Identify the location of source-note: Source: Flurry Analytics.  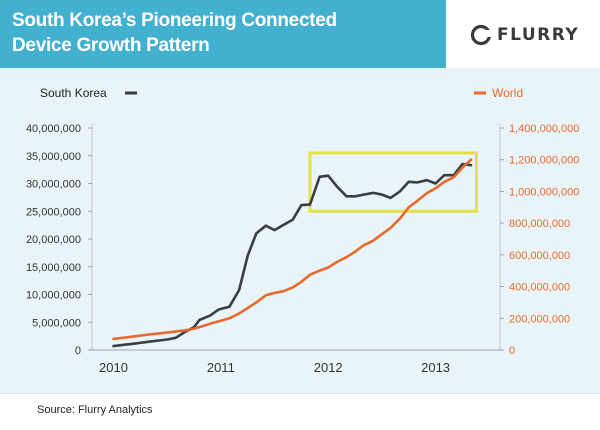
(95, 410).